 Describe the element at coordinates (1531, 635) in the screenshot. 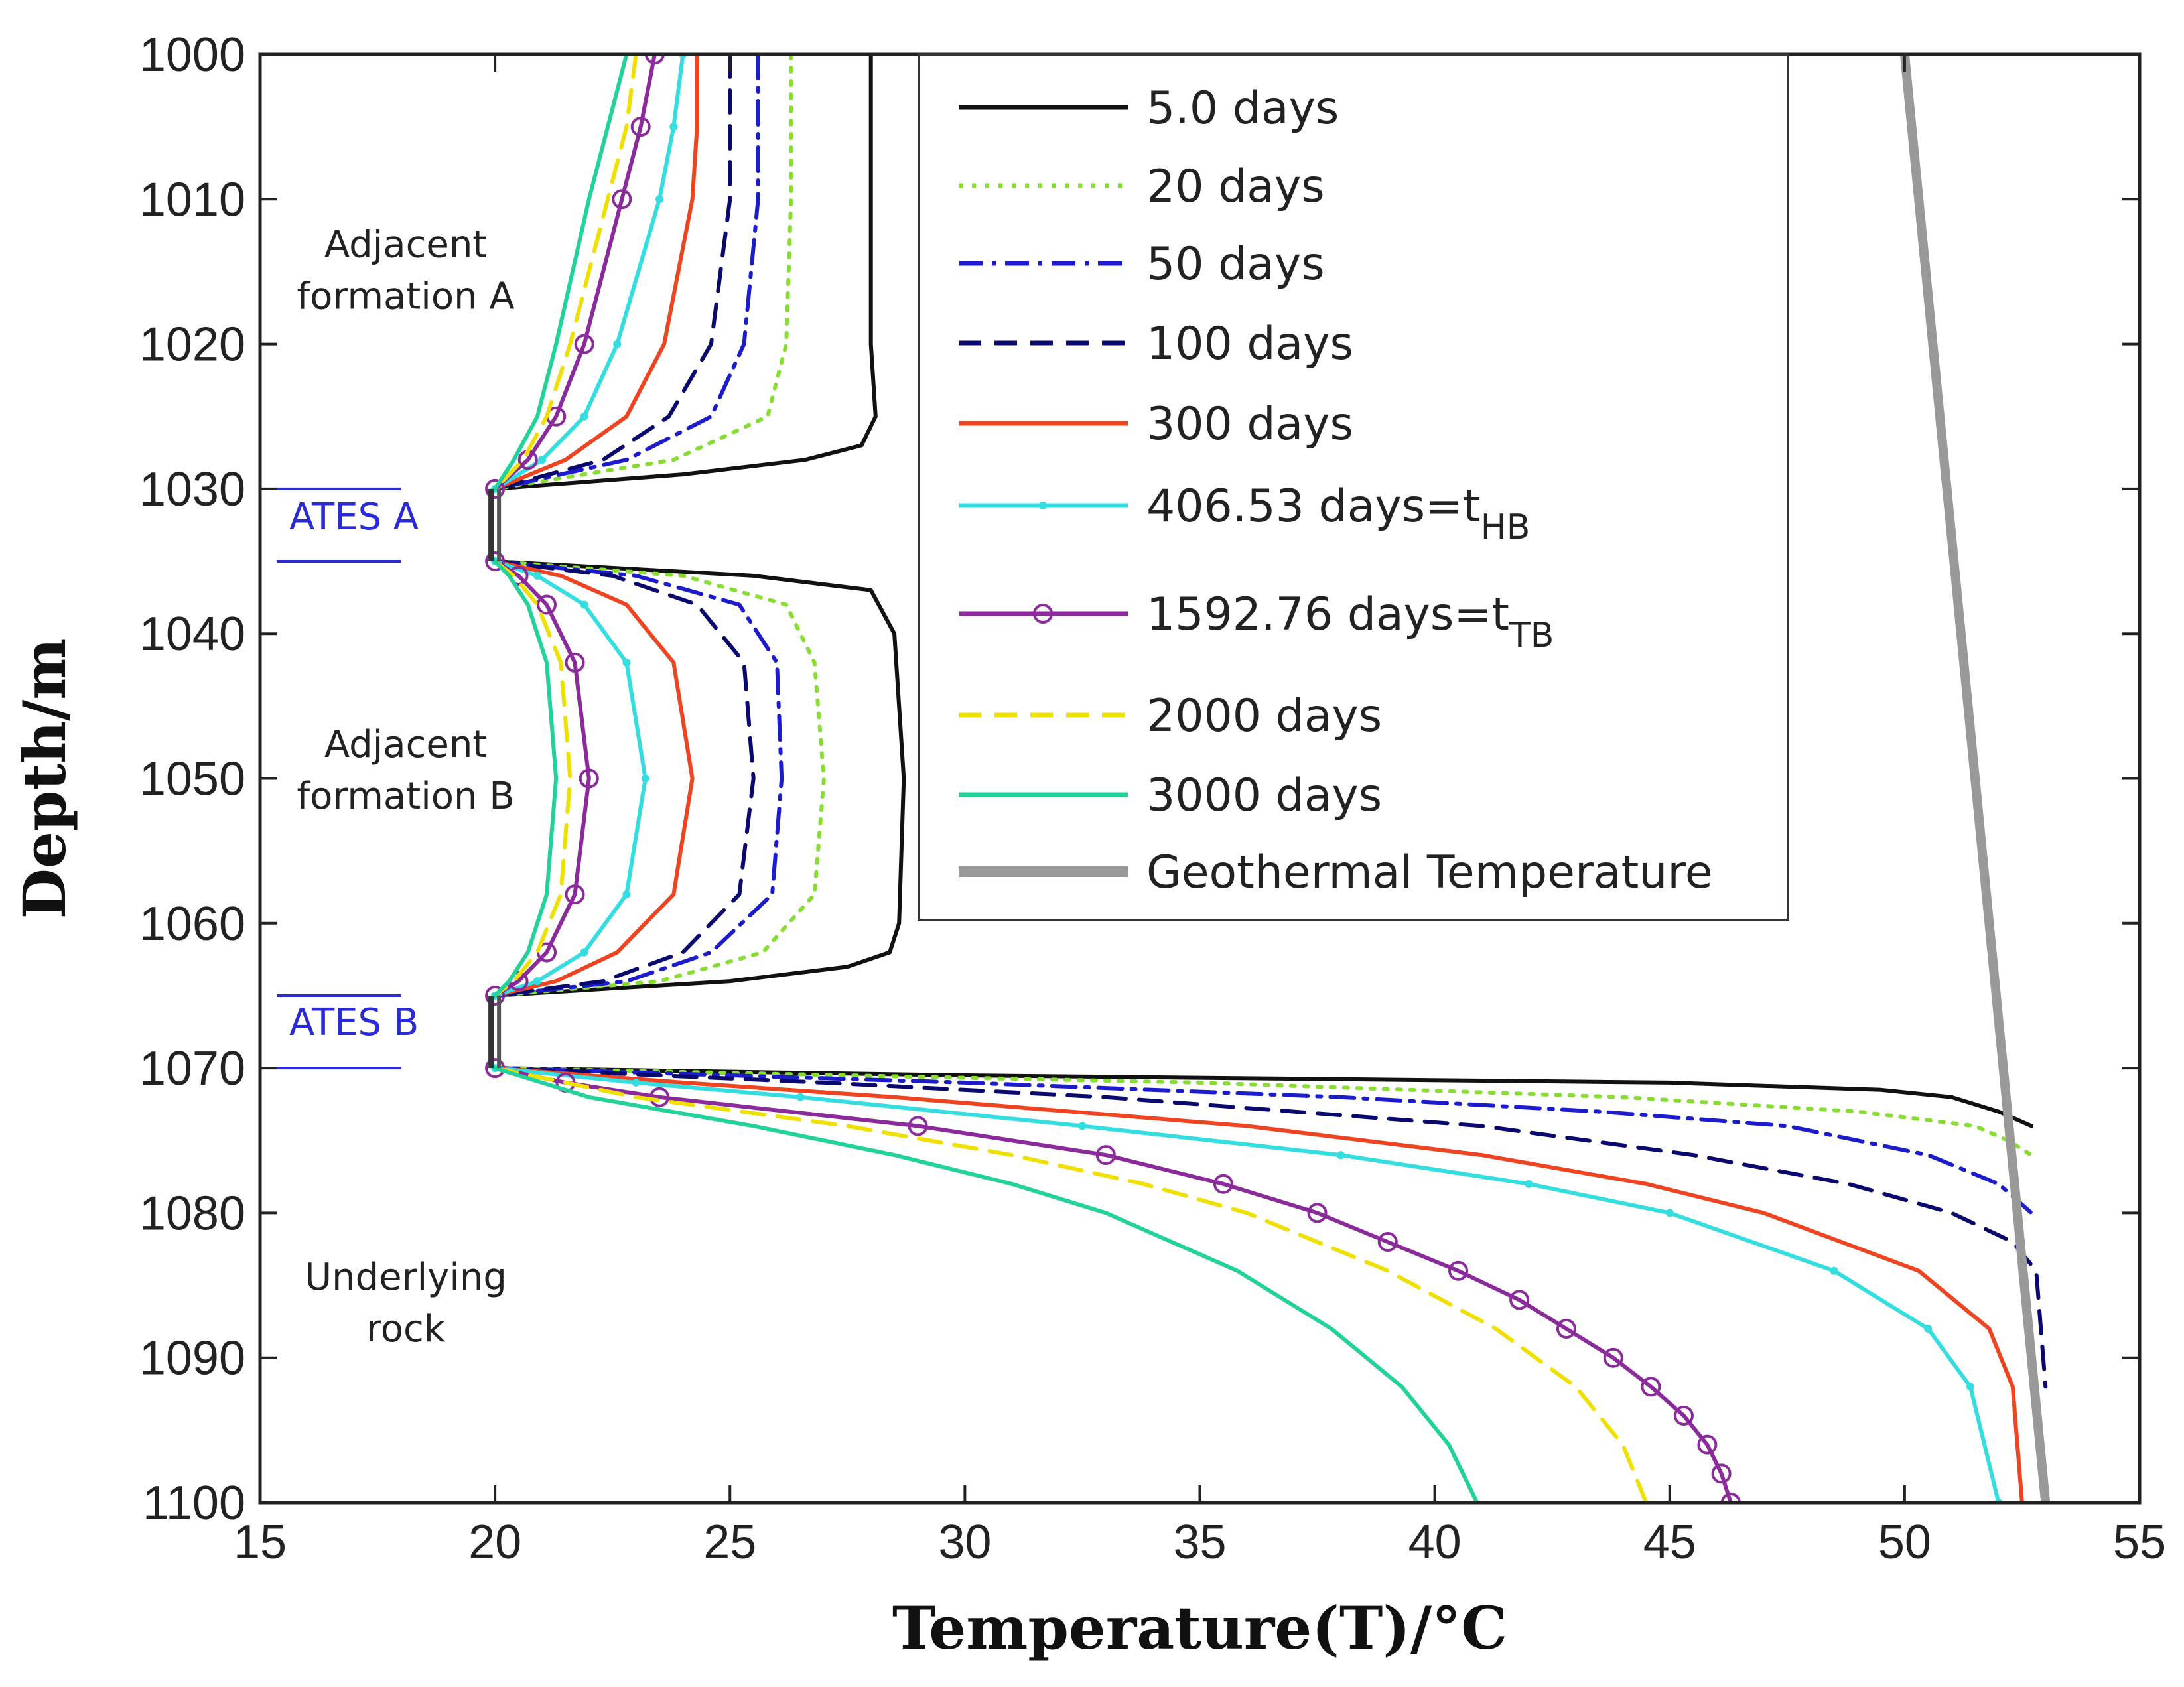

I see `legend-label-subscript: TB` at that location.